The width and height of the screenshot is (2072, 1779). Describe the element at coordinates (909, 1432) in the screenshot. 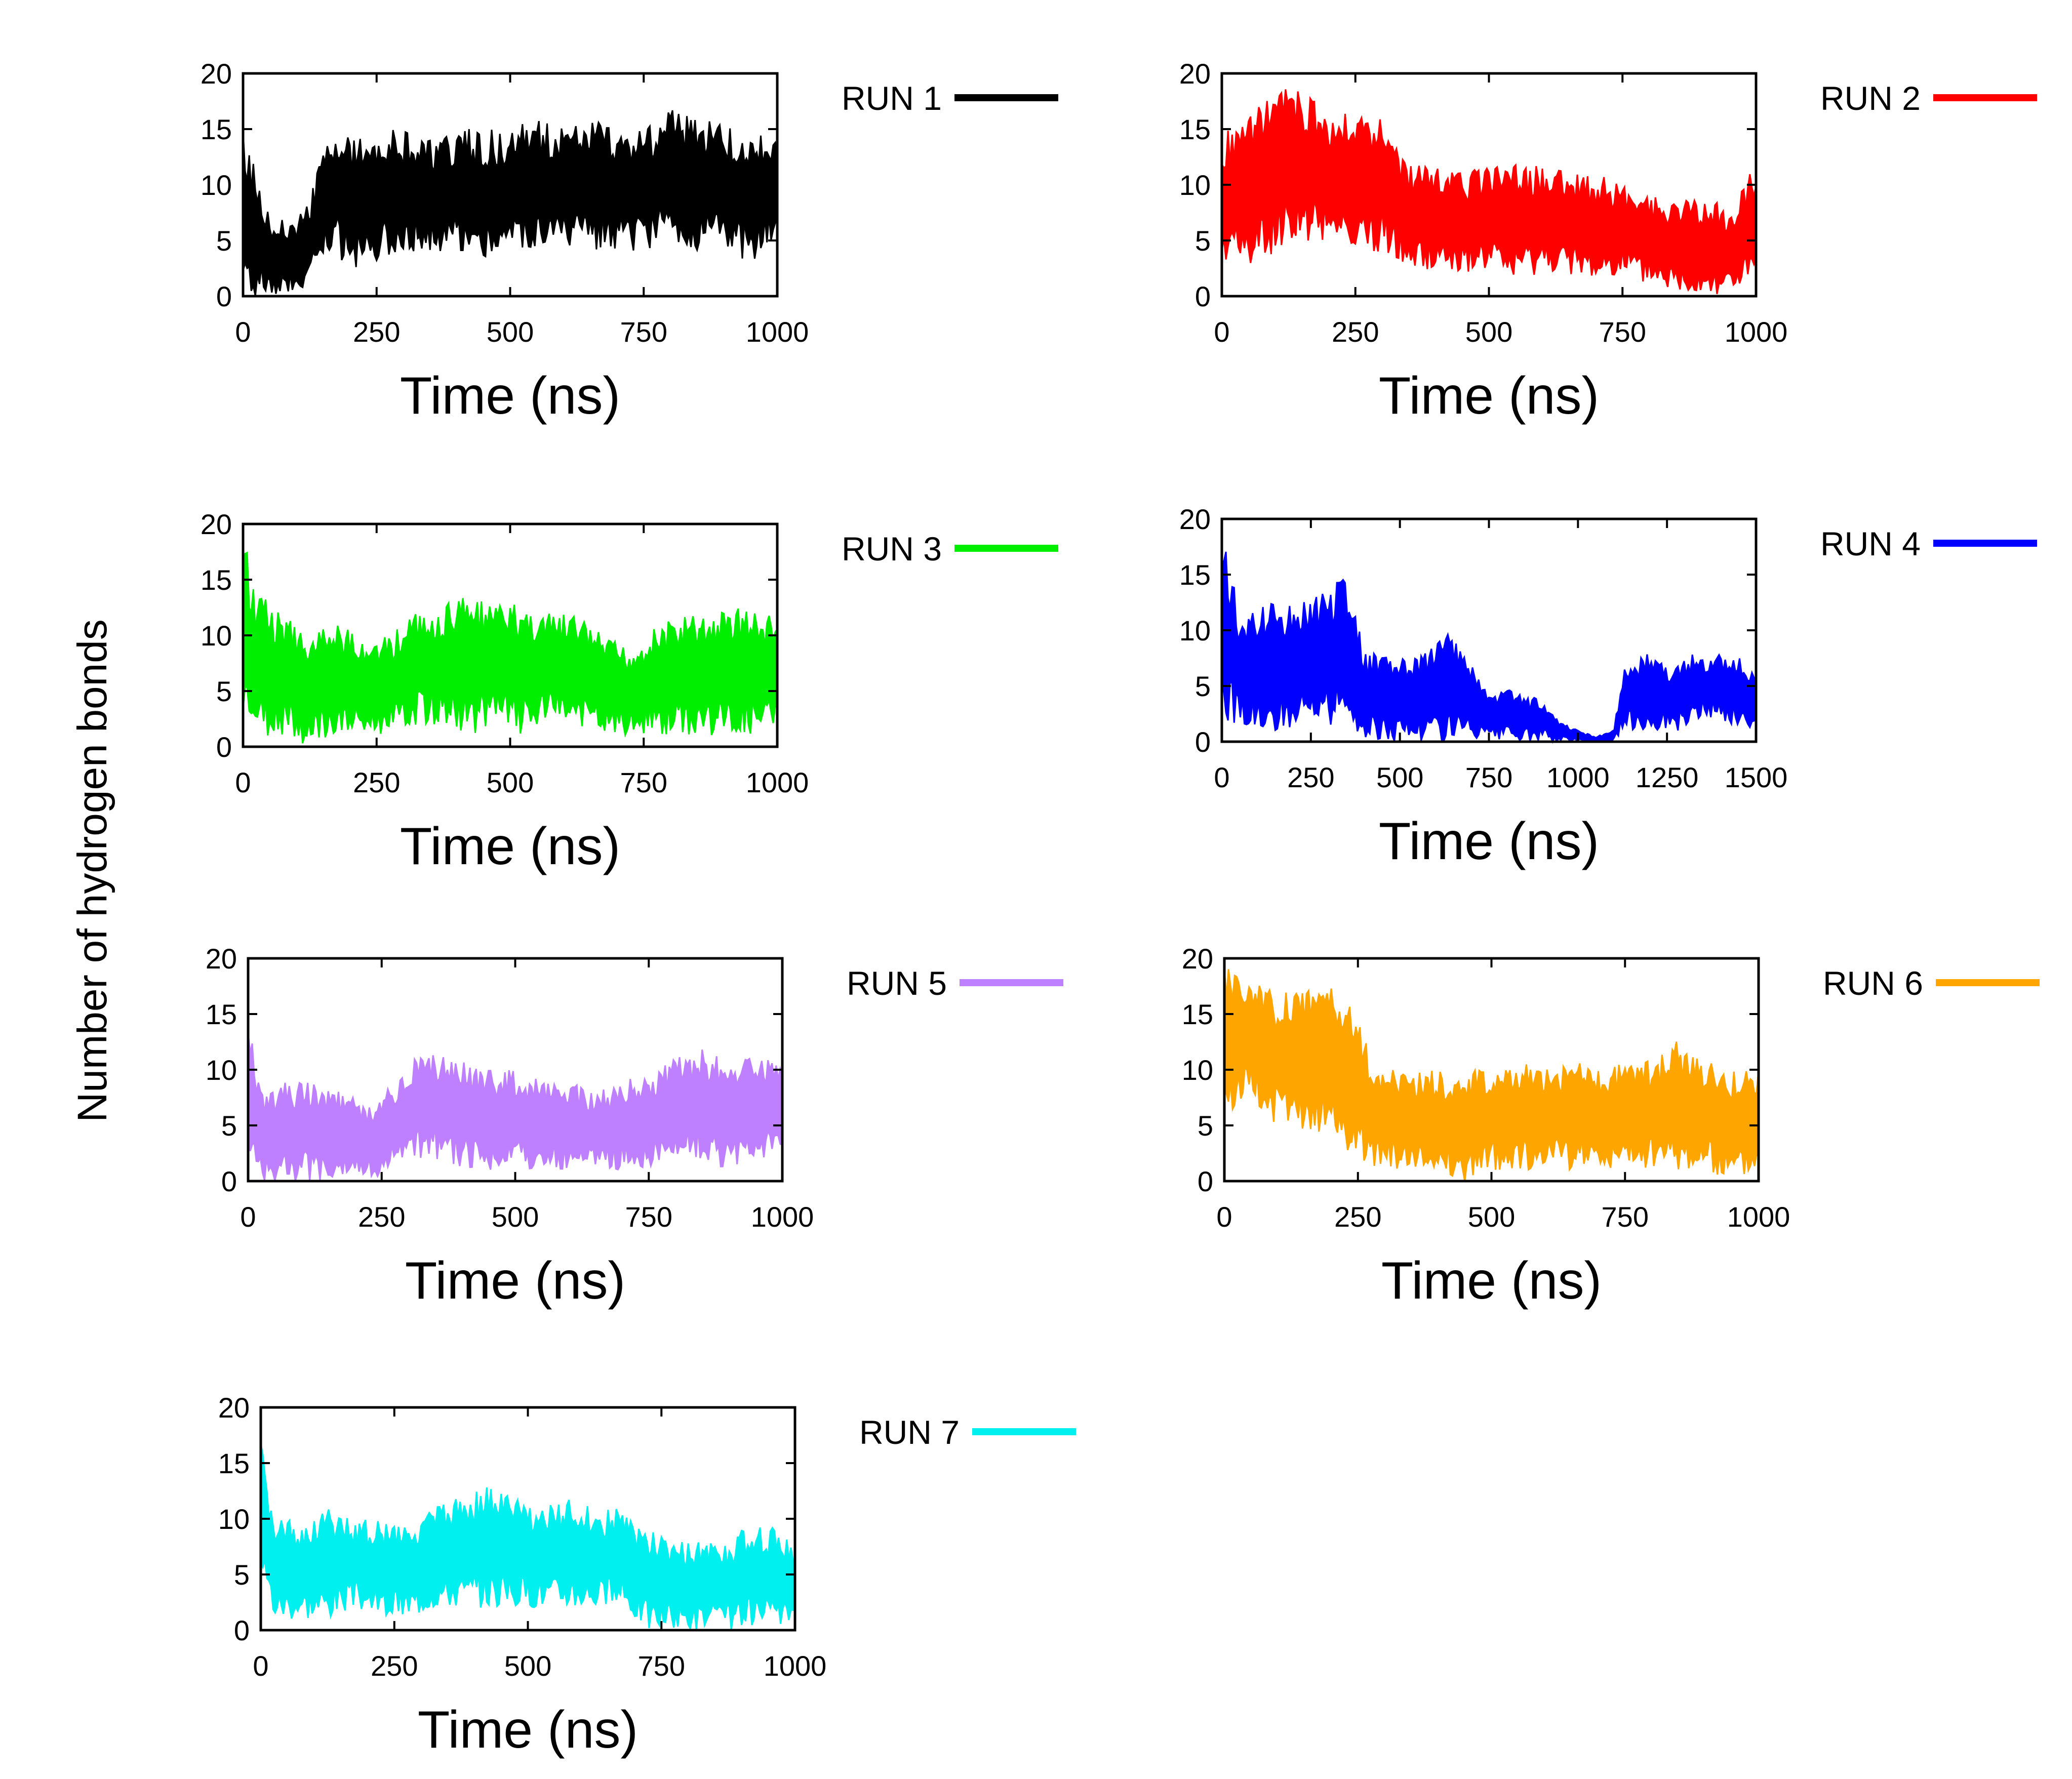

I see `legend-label: RUN 7` at that location.